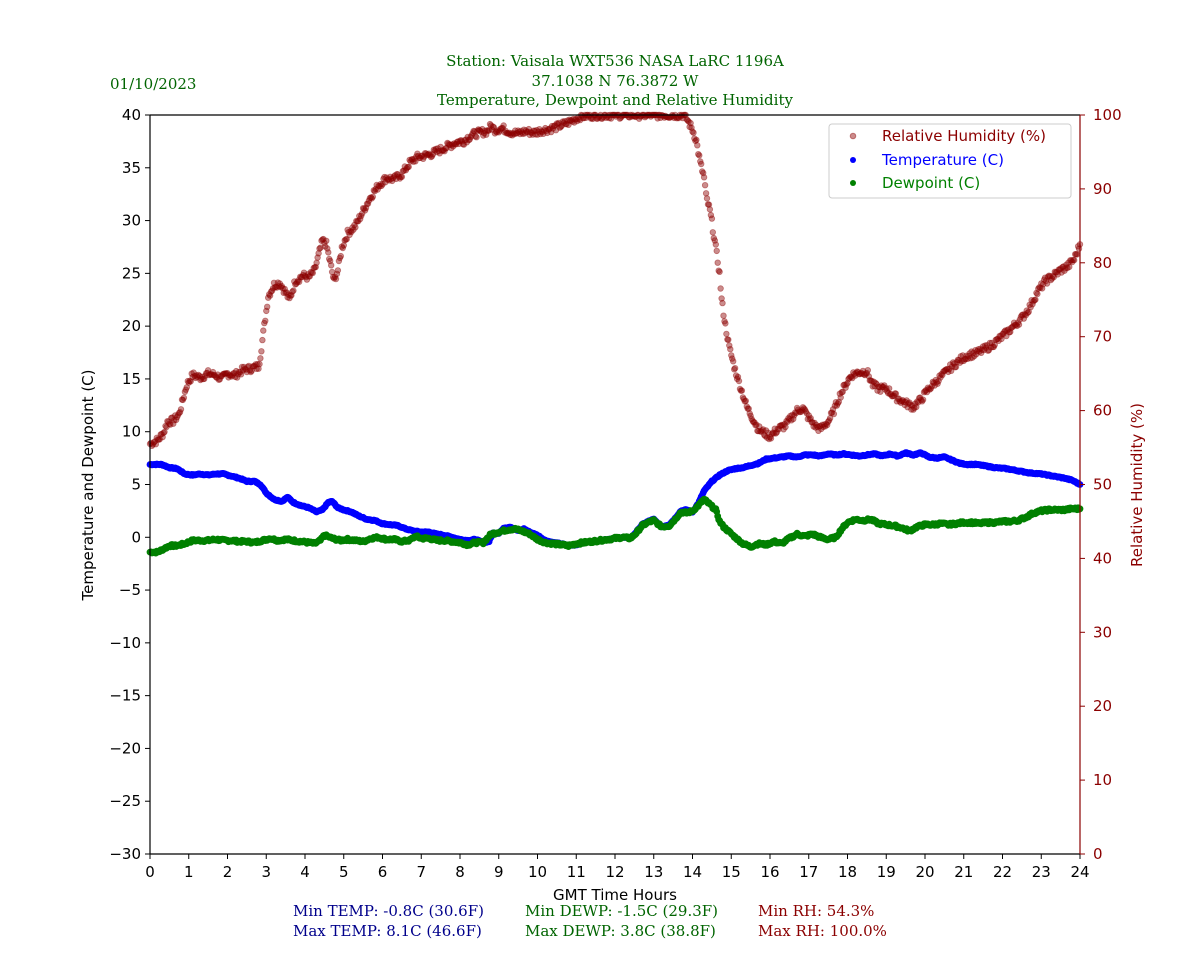 The width and height of the screenshot is (1200, 960). What do you see at coordinates (1102, 189) in the screenshot?
I see `y2-tick-label: 90` at bounding box center [1102, 189].